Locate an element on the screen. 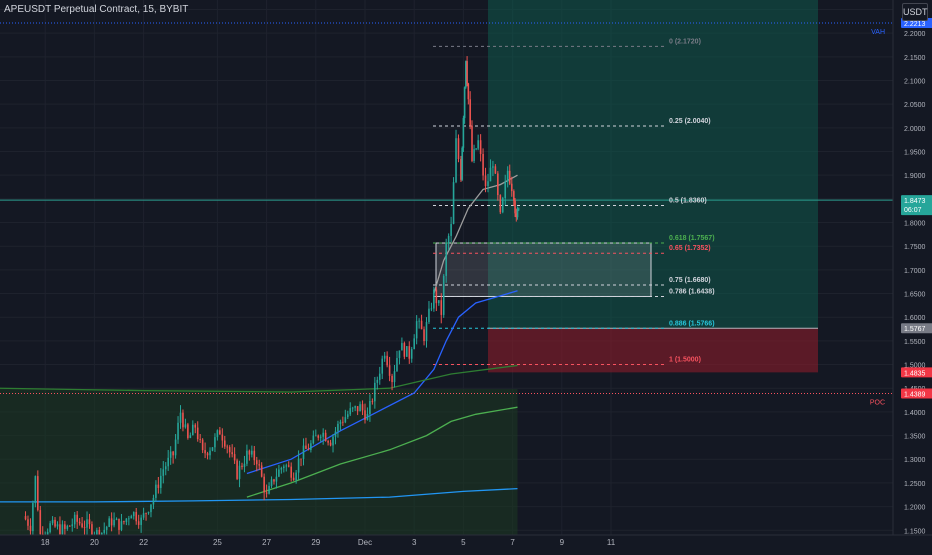 This screenshot has width=932, height=555. y-tick-label: 2.2000 is located at coordinates (915, 34).